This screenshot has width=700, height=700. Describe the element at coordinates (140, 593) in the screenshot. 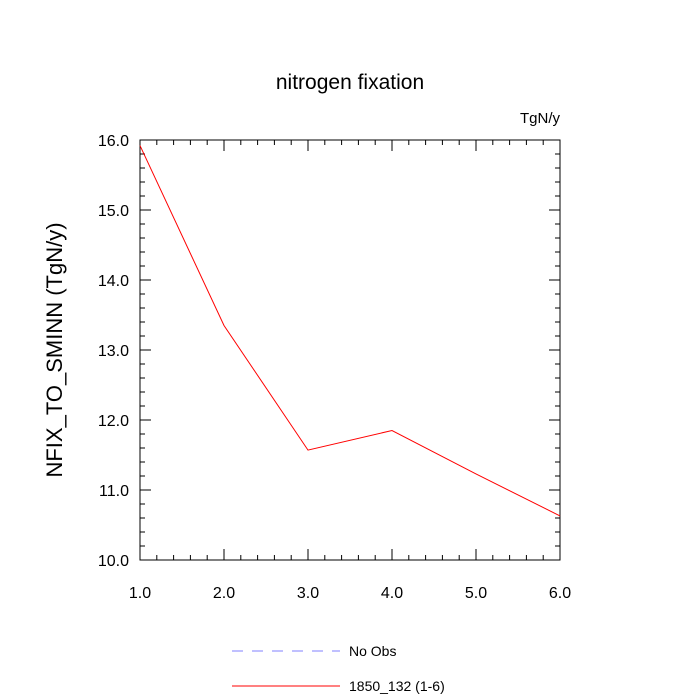

I see `x-tick-label: 1.0` at that location.